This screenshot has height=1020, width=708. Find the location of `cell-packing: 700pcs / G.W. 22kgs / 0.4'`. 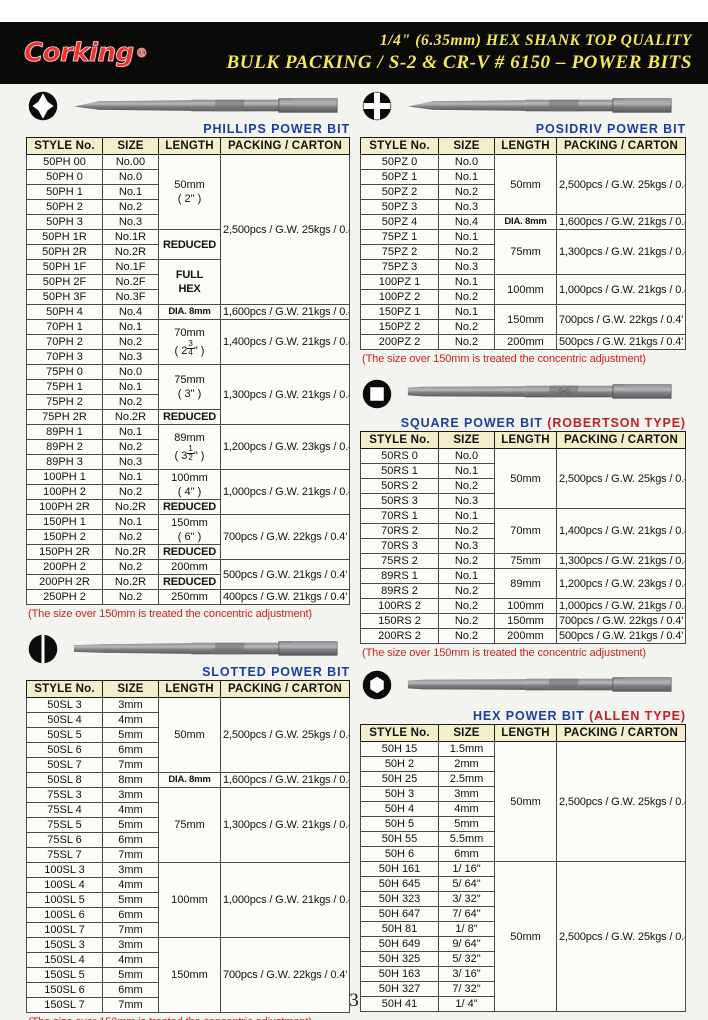

cell-packing: 700pcs / G.W. 22kgs / 0.4' is located at coordinates (621, 621).